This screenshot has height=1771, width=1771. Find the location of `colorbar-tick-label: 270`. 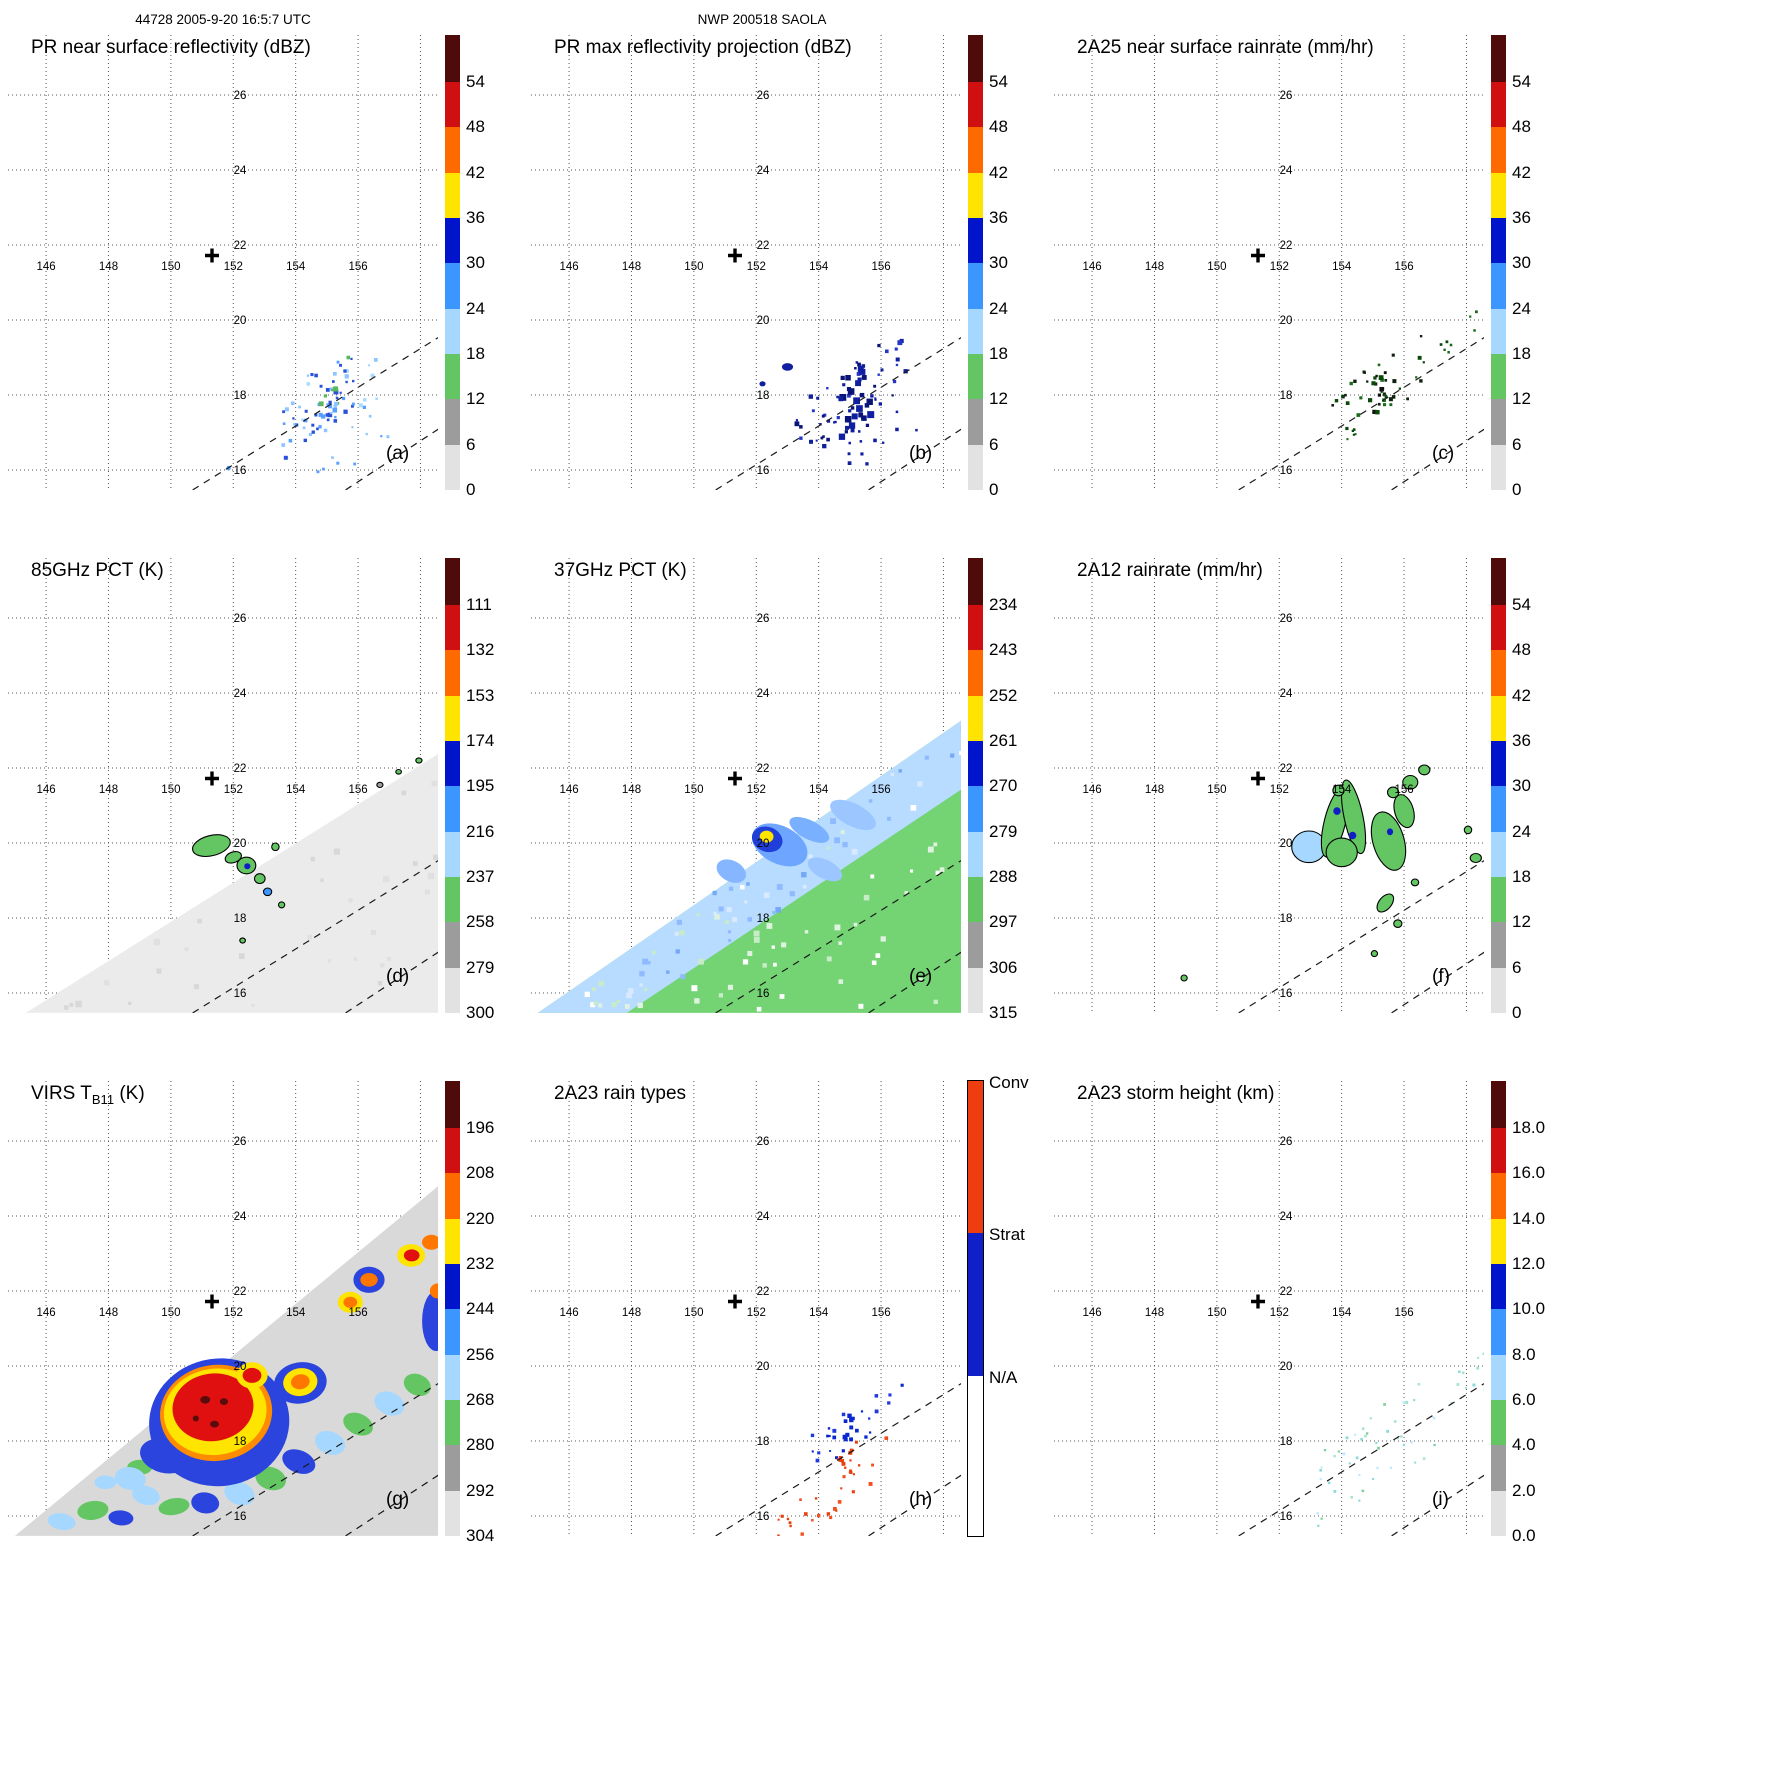

colorbar-tick-label: 270 is located at coordinates (1003, 786).